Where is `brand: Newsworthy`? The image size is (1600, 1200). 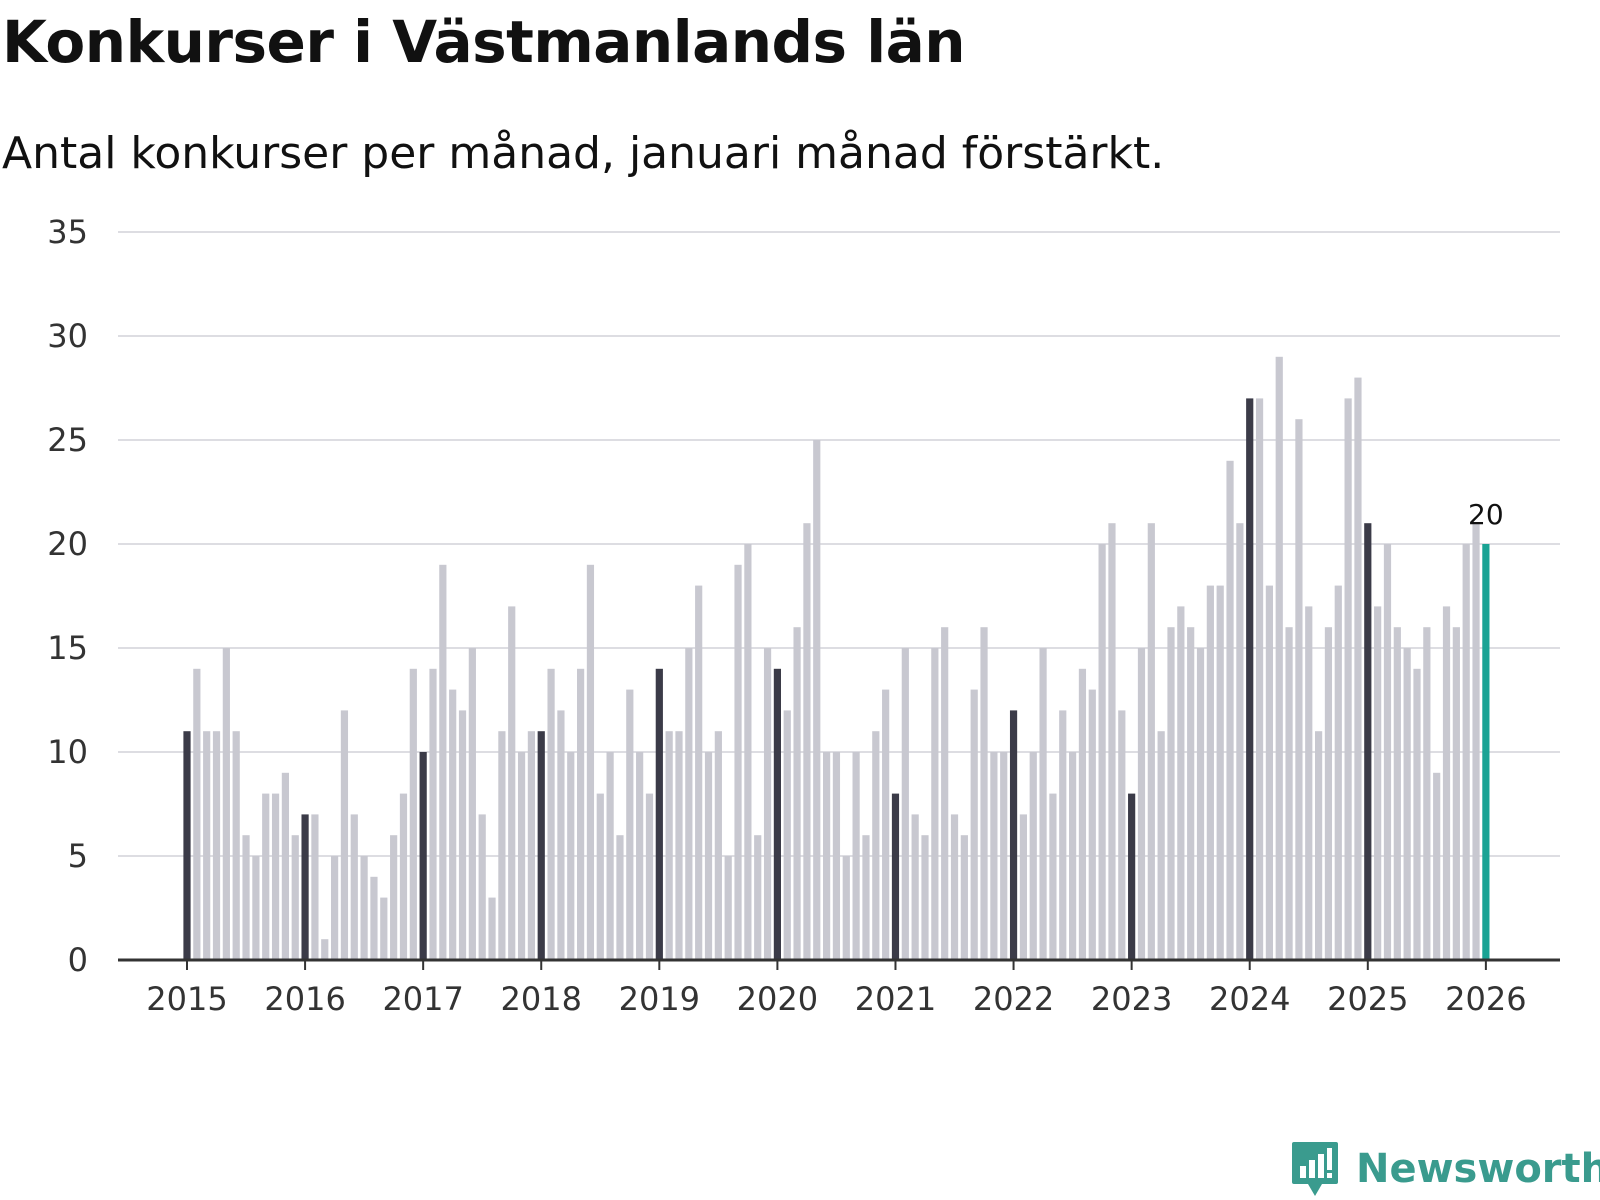 brand: Newsworthy is located at coordinates (1445, 1169).